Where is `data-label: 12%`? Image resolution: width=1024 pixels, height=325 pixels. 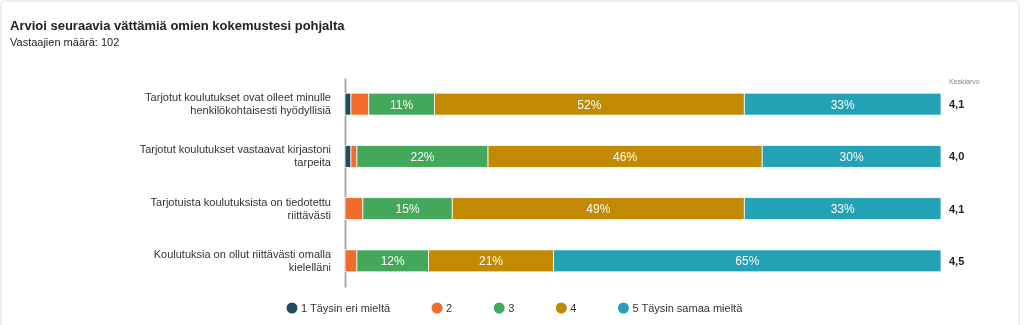
data-label: 12% is located at coordinates (393, 261).